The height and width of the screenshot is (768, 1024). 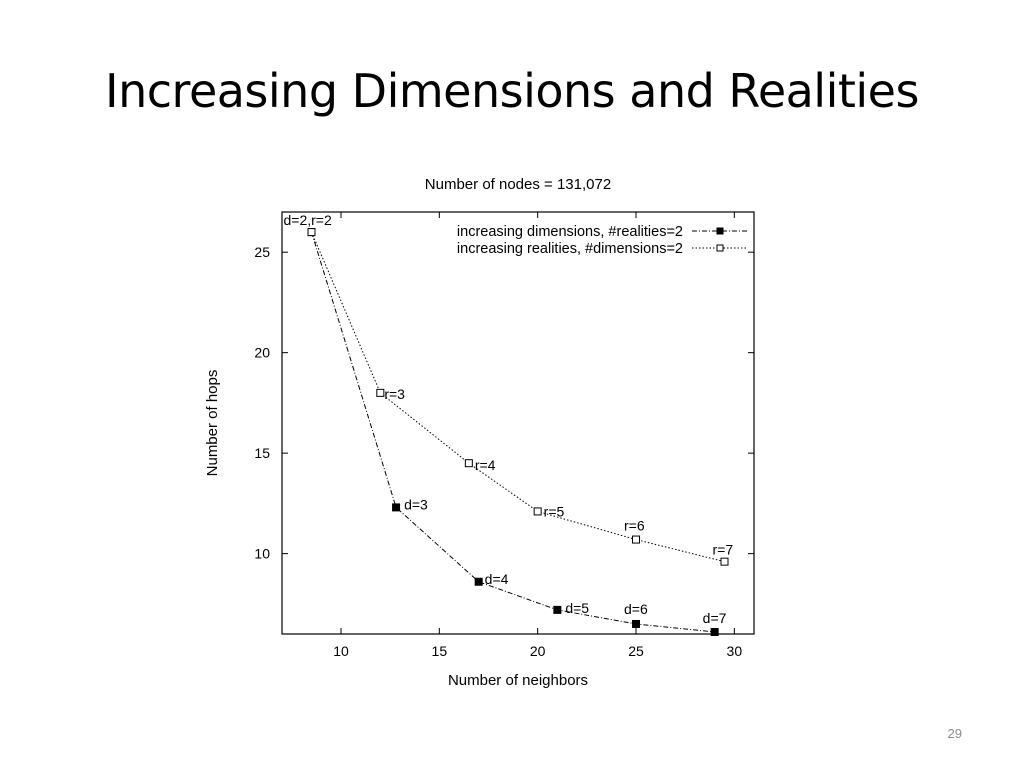 I want to click on chart-title: Number of nodes = 131,072, so click(x=518, y=184).